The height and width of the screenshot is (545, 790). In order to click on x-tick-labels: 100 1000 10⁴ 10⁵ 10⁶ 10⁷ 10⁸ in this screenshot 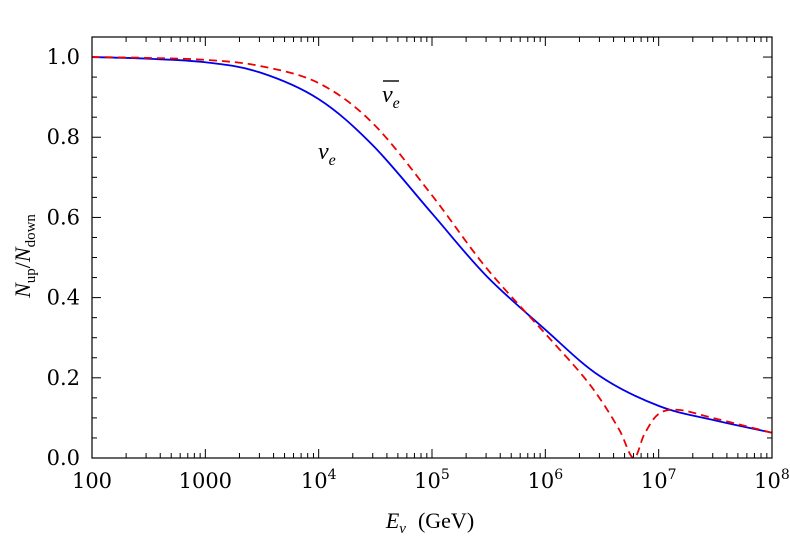, I will do `click(431, 480)`.